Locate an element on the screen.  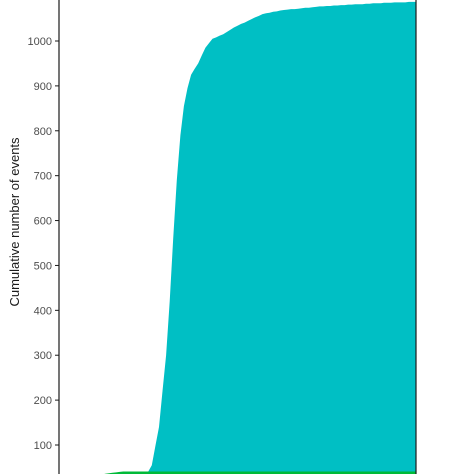
y-tick-label: 600 is located at coordinates (43, 222).